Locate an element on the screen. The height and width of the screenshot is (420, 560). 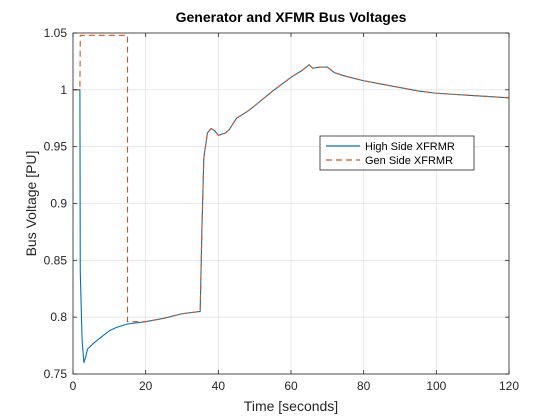
x-tick-label: 60 is located at coordinates (291, 386).